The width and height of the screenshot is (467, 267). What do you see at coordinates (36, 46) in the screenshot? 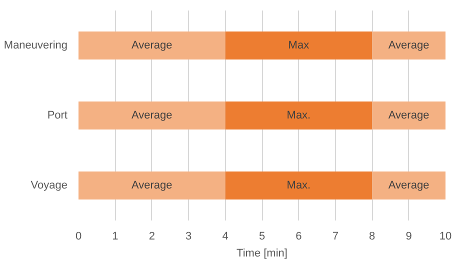
I see `y-tick-label: Maneuvering` at bounding box center [36, 46].